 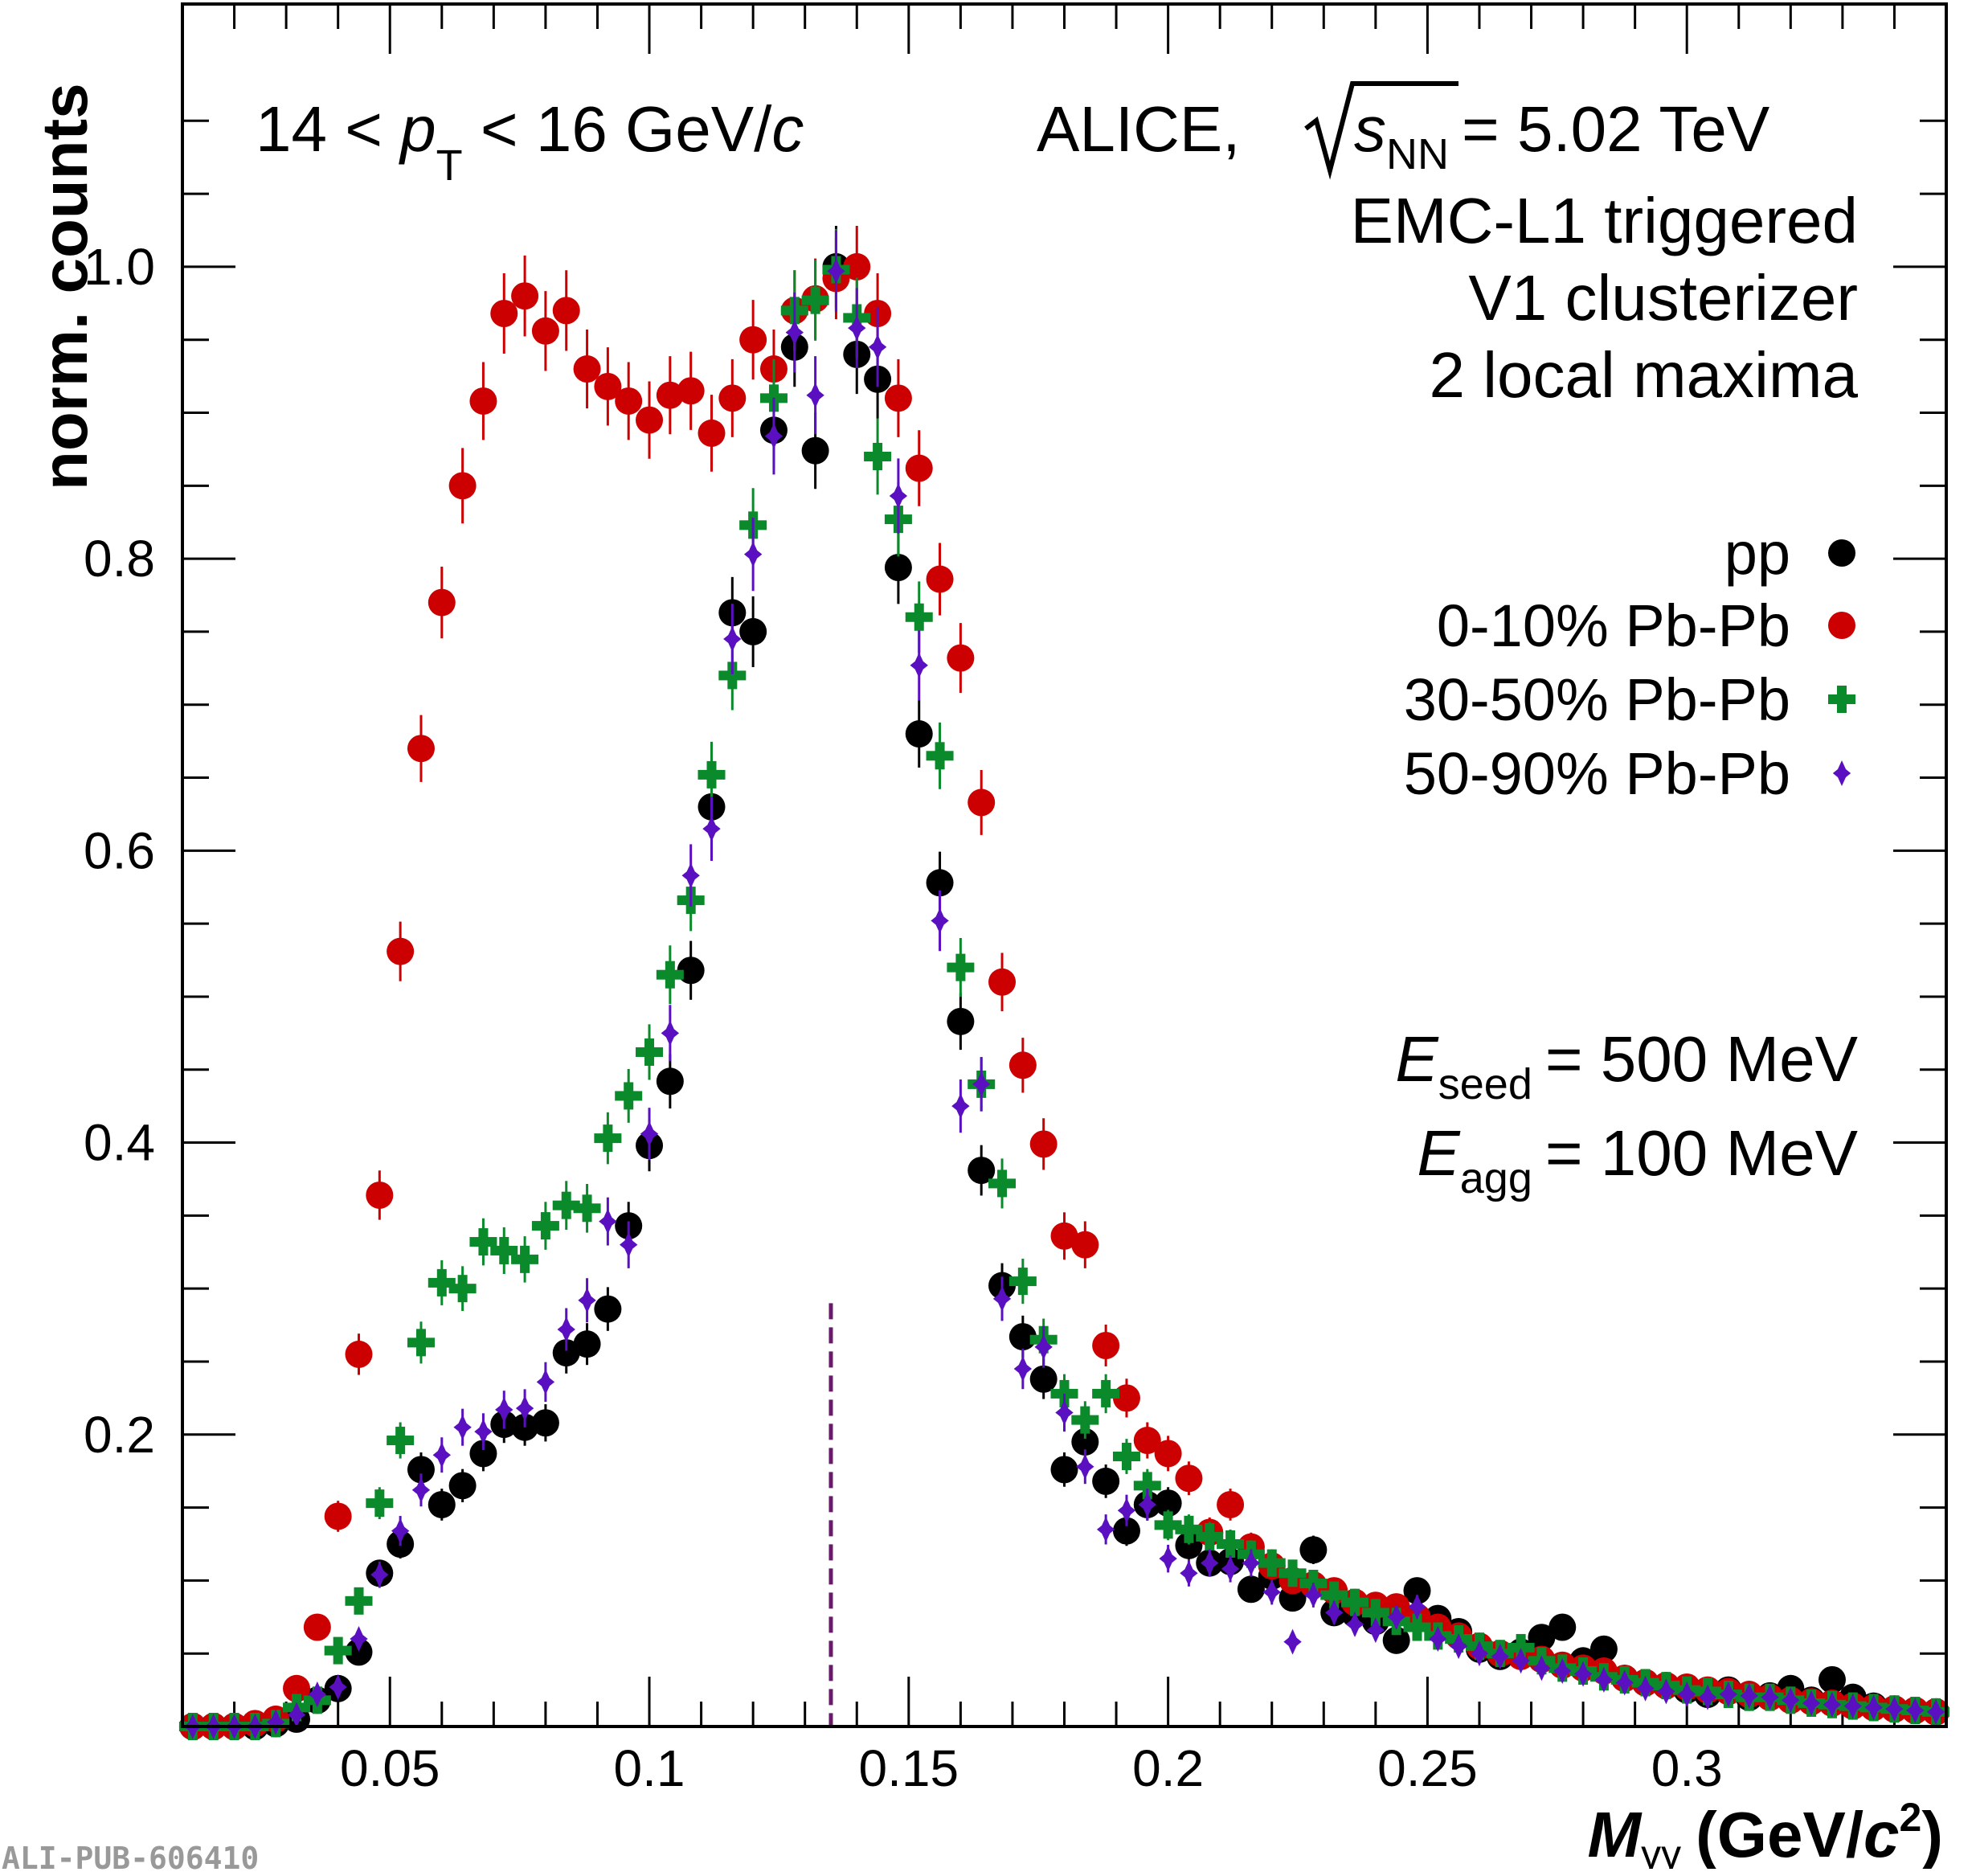 I want to click on legend-label: 30-50% Pb-Pb, so click(x=1597, y=699).